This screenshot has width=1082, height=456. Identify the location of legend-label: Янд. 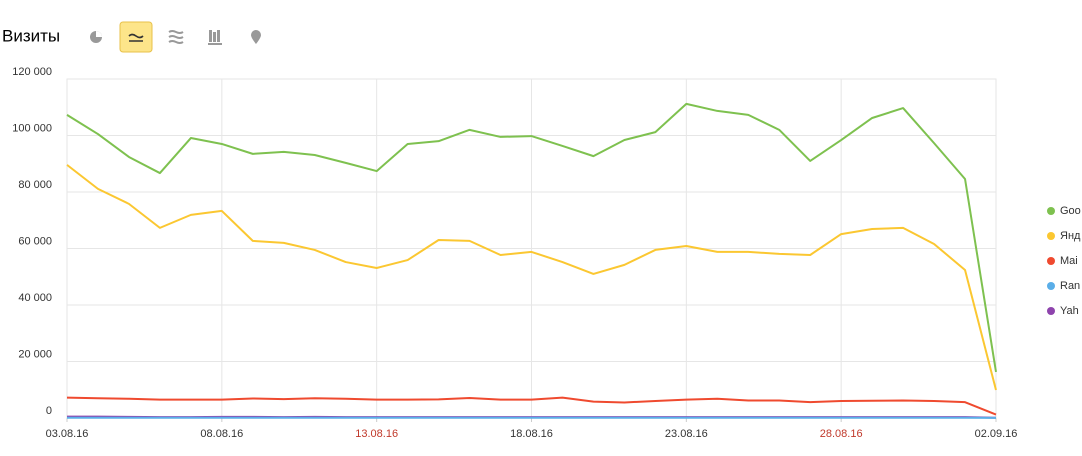
(1070, 236).